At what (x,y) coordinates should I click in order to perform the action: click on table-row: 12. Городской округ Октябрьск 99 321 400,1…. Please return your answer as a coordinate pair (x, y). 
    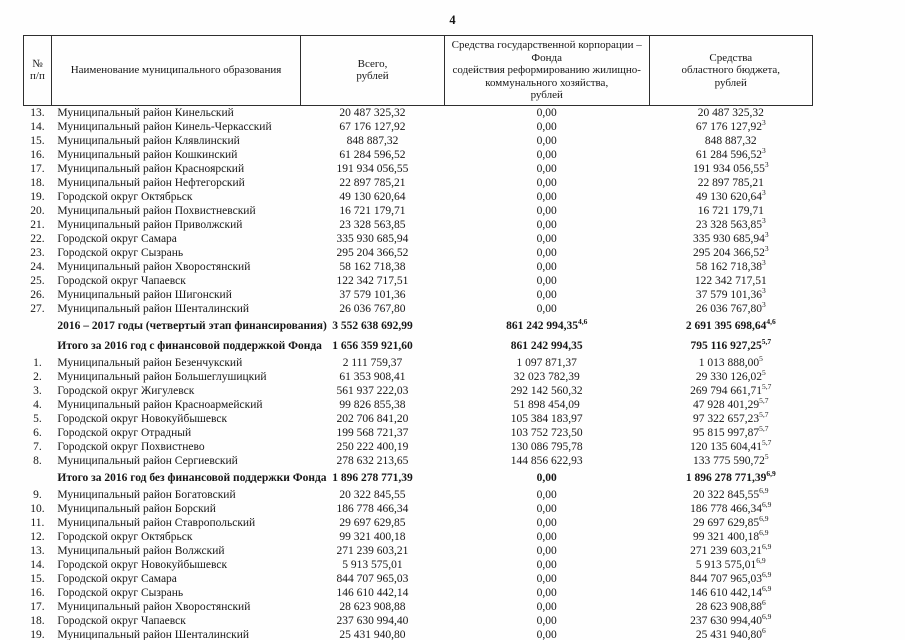
    Looking at the image, I should click on (418, 536).